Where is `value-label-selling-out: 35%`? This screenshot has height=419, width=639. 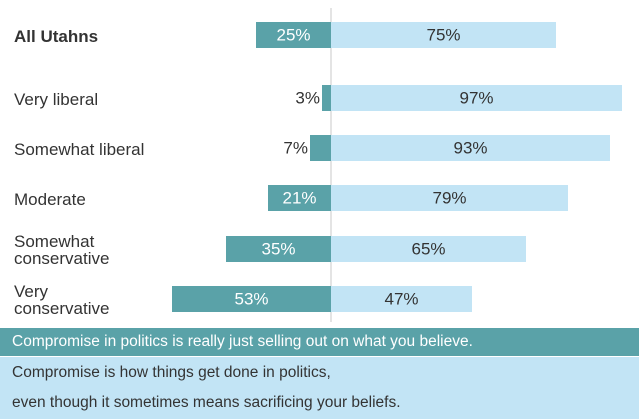 value-label-selling-out: 35% is located at coordinates (278, 249).